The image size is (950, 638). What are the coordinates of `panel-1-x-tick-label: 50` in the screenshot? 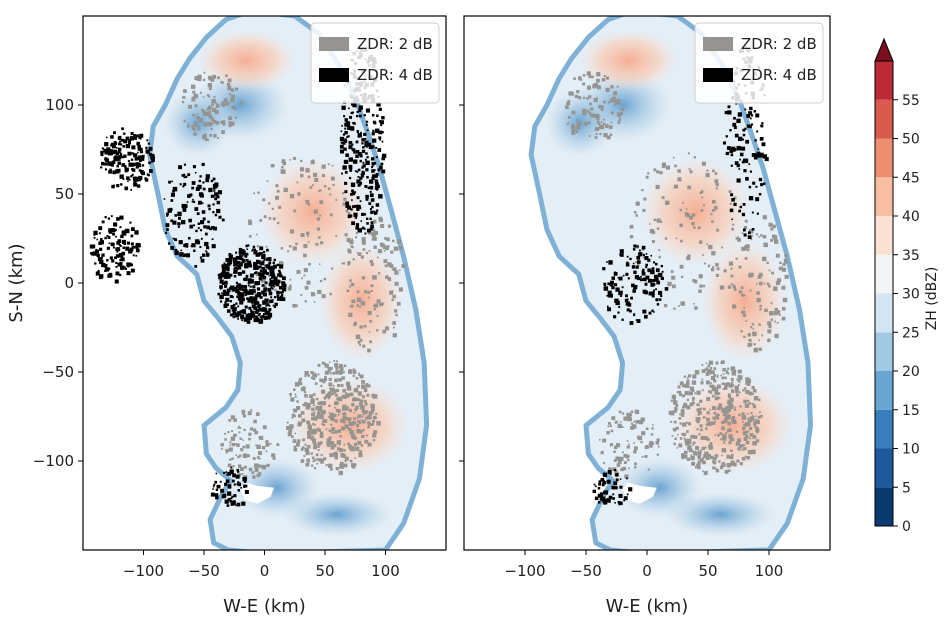 It's located at (324, 571).